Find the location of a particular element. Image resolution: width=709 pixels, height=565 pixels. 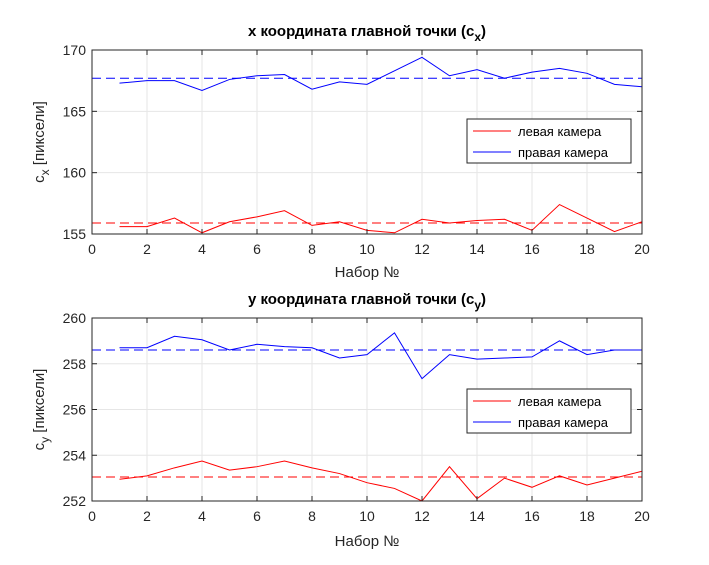

y-tick-label: 170 is located at coordinates (75, 50).